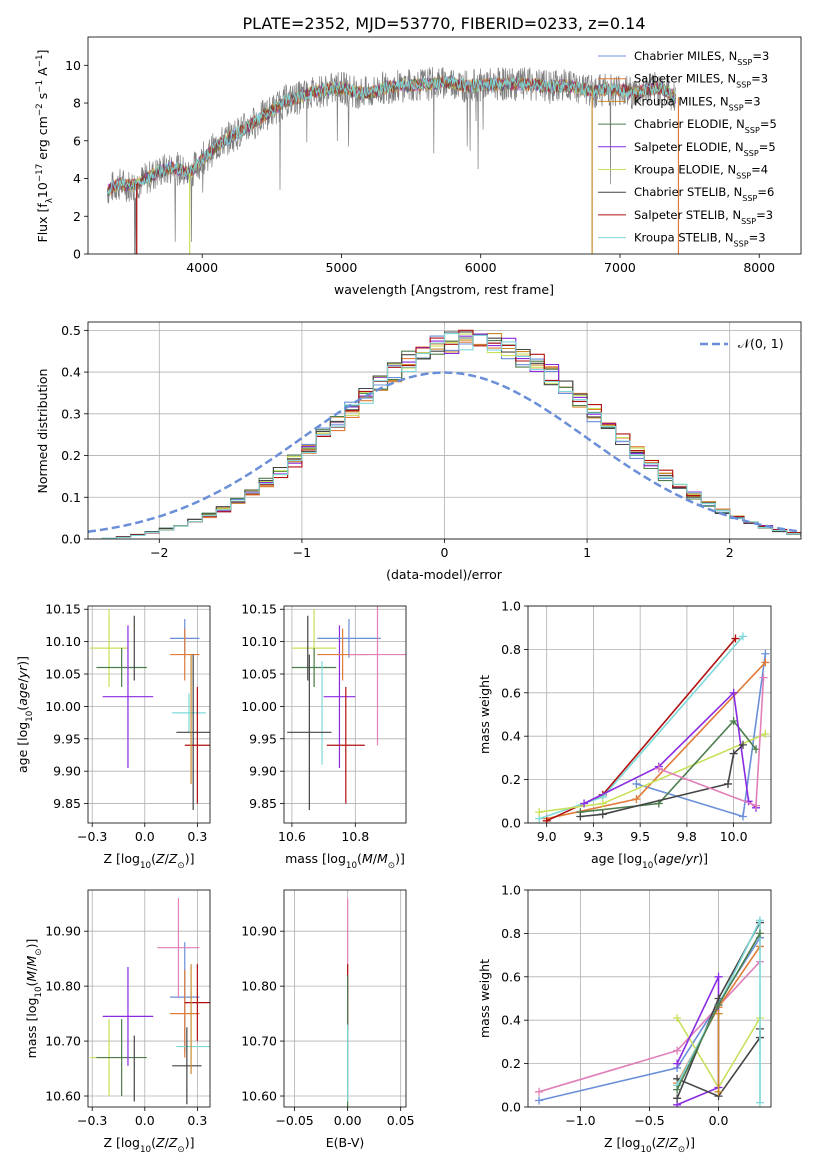 The width and height of the screenshot is (819, 1170). What do you see at coordinates (511, 890) in the screenshot?
I see `y-tick-label: 1.0` at bounding box center [511, 890].